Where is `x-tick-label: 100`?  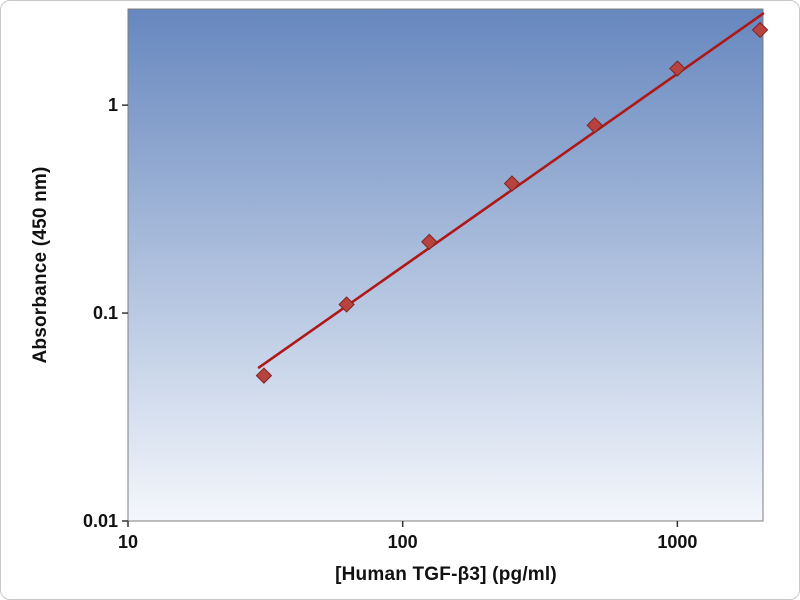 x-tick-label: 100 is located at coordinates (403, 542).